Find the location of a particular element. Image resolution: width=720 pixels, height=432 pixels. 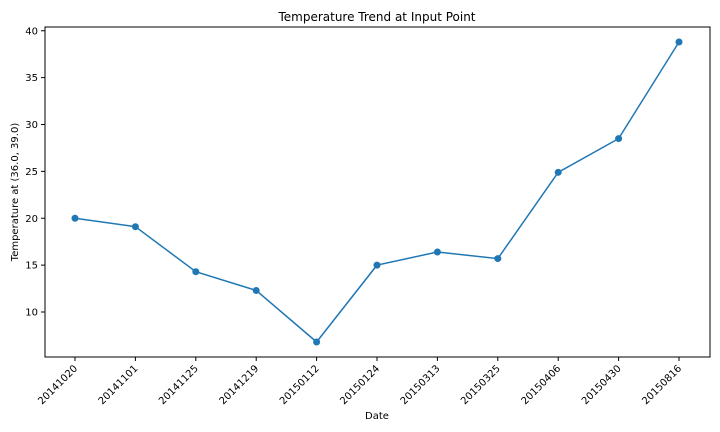

x-axis-label: Date is located at coordinates (377, 416).